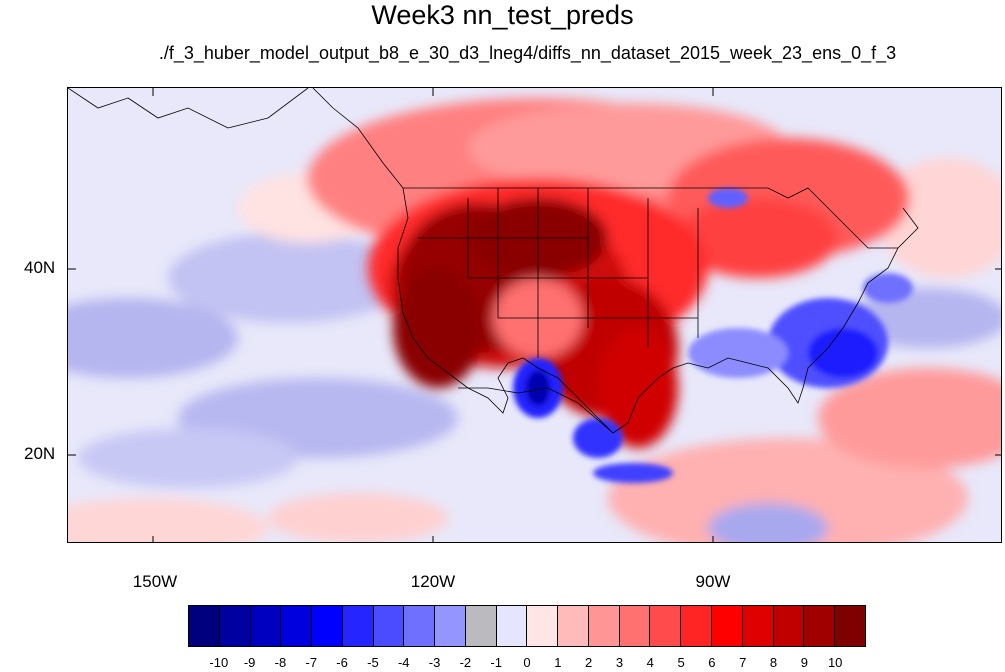 The width and height of the screenshot is (1005, 672). I want to click on colorbar-label: 8, so click(773, 662).